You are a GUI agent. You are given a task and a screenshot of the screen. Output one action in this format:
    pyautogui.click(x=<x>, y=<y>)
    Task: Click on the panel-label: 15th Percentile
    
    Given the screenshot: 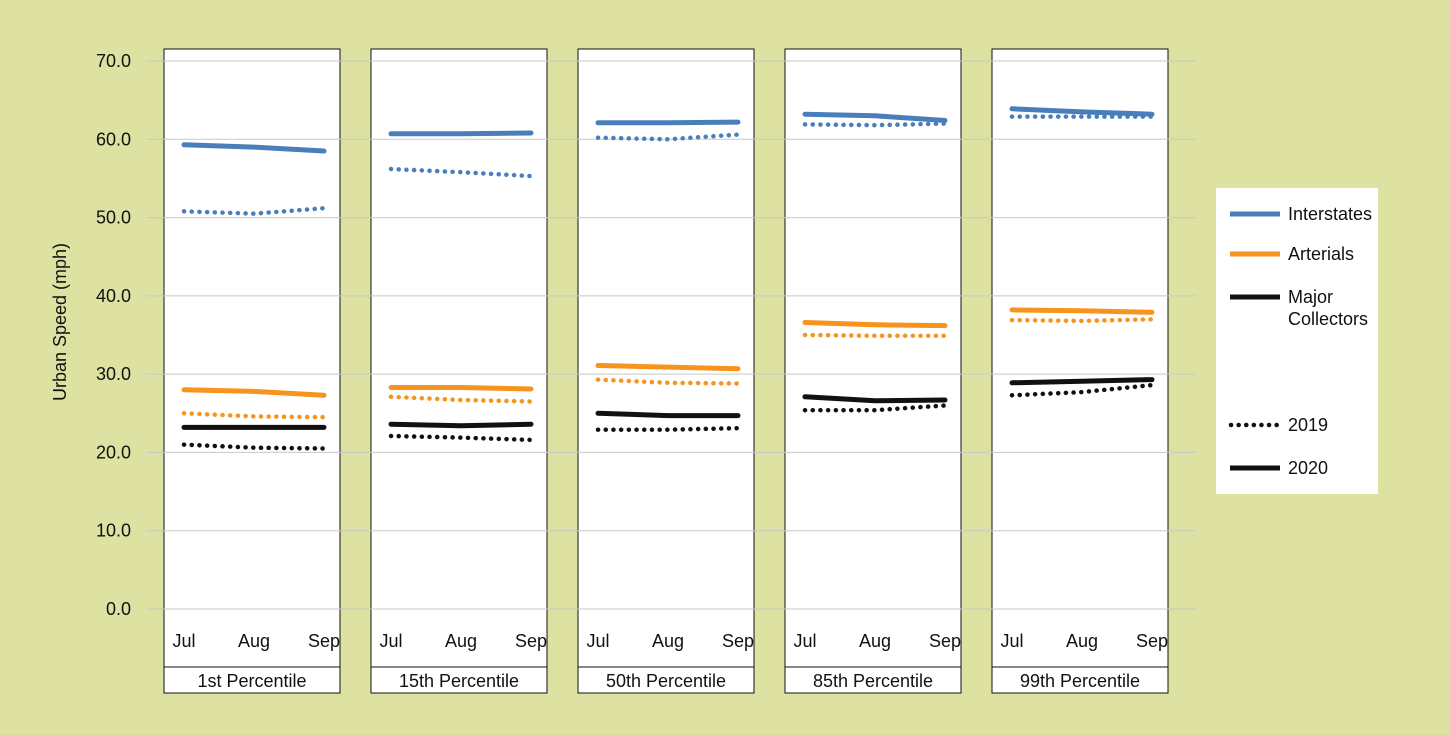 What is the action you would take?
    pyautogui.click(x=459, y=681)
    